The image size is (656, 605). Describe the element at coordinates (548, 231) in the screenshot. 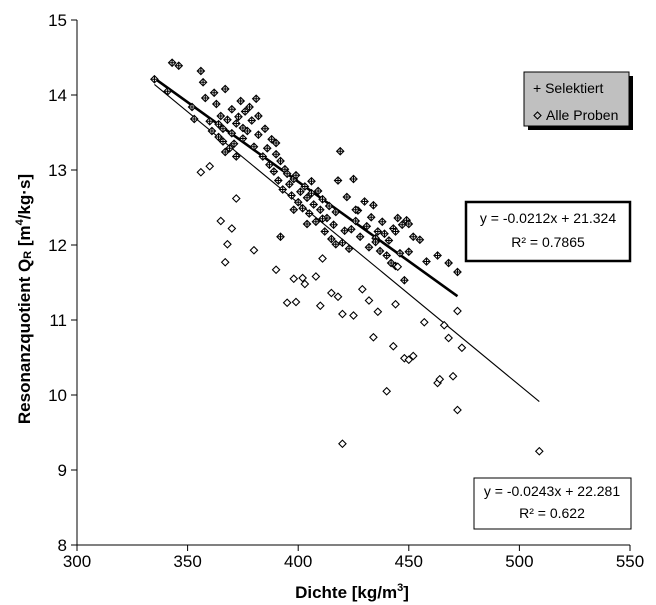

I see `equation-box-selektiert: y = -0.0212x + 21.324 R² = 0.7865` at that location.